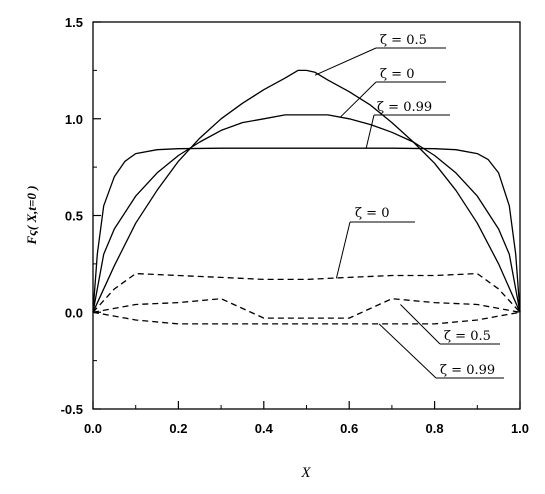 The image size is (545, 494). What do you see at coordinates (74, 119) in the screenshot?
I see `y-tick-label: 1.0` at bounding box center [74, 119].